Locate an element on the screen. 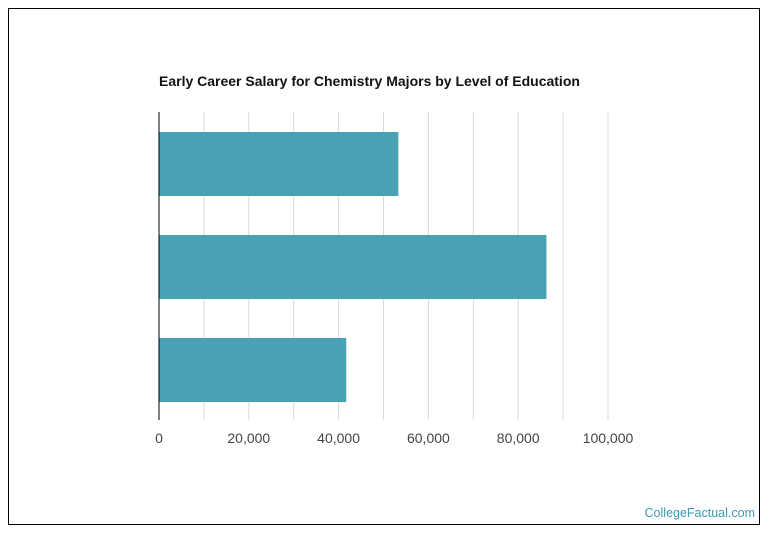 The image size is (770, 536). x-tick-label: 40,000 is located at coordinates (338, 438).